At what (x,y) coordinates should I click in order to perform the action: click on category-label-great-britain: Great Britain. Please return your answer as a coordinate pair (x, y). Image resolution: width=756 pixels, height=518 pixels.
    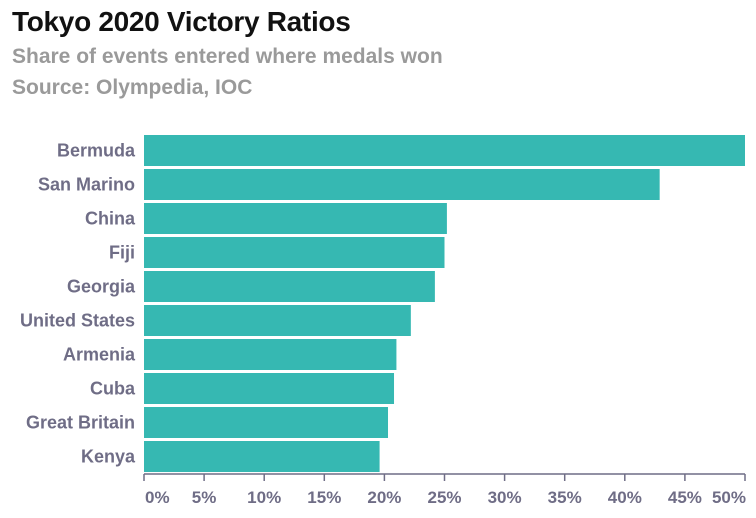
    Looking at the image, I should click on (80, 423).